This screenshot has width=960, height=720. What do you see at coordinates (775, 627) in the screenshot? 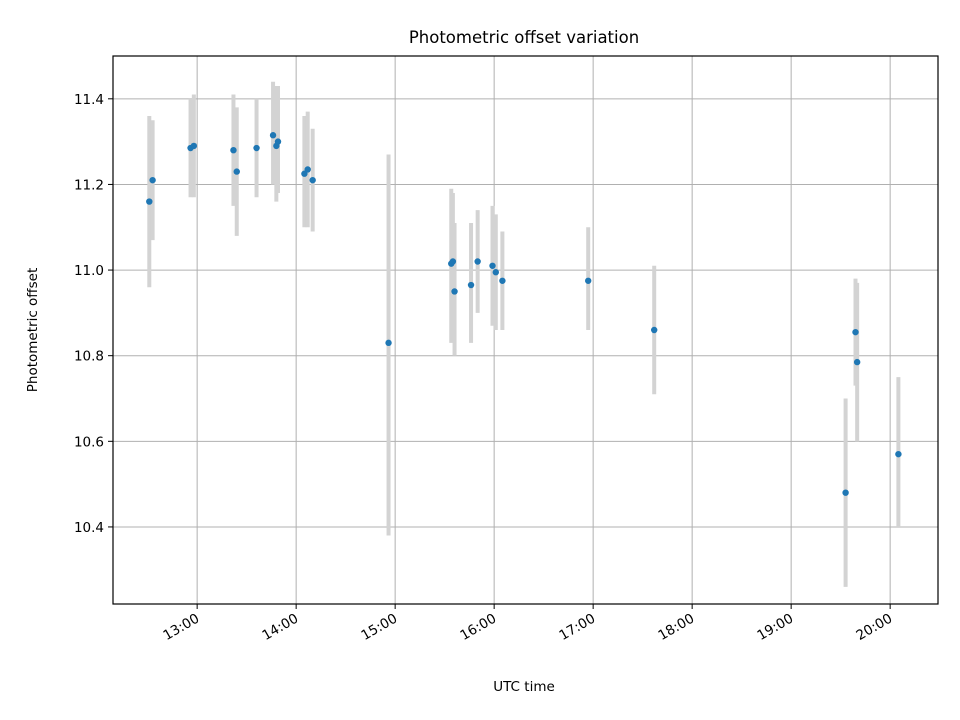
I see `x-tick-label: 19:00` at bounding box center [775, 627].